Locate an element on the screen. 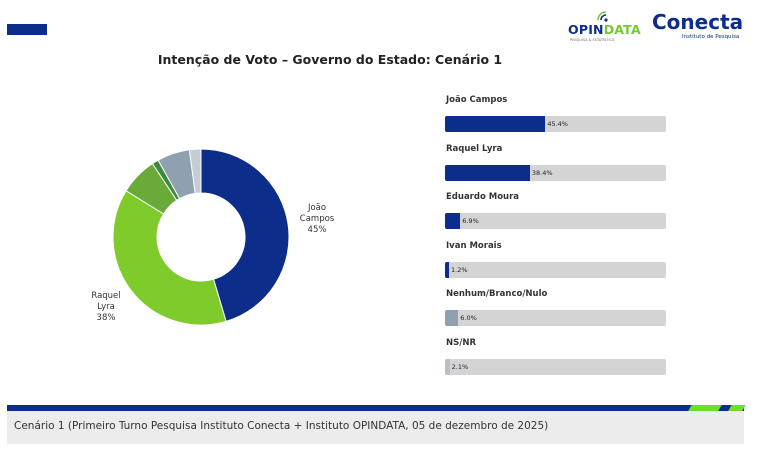 This screenshot has height=453, width=768. donut-slice-jo-o-campos is located at coordinates (245, 235).